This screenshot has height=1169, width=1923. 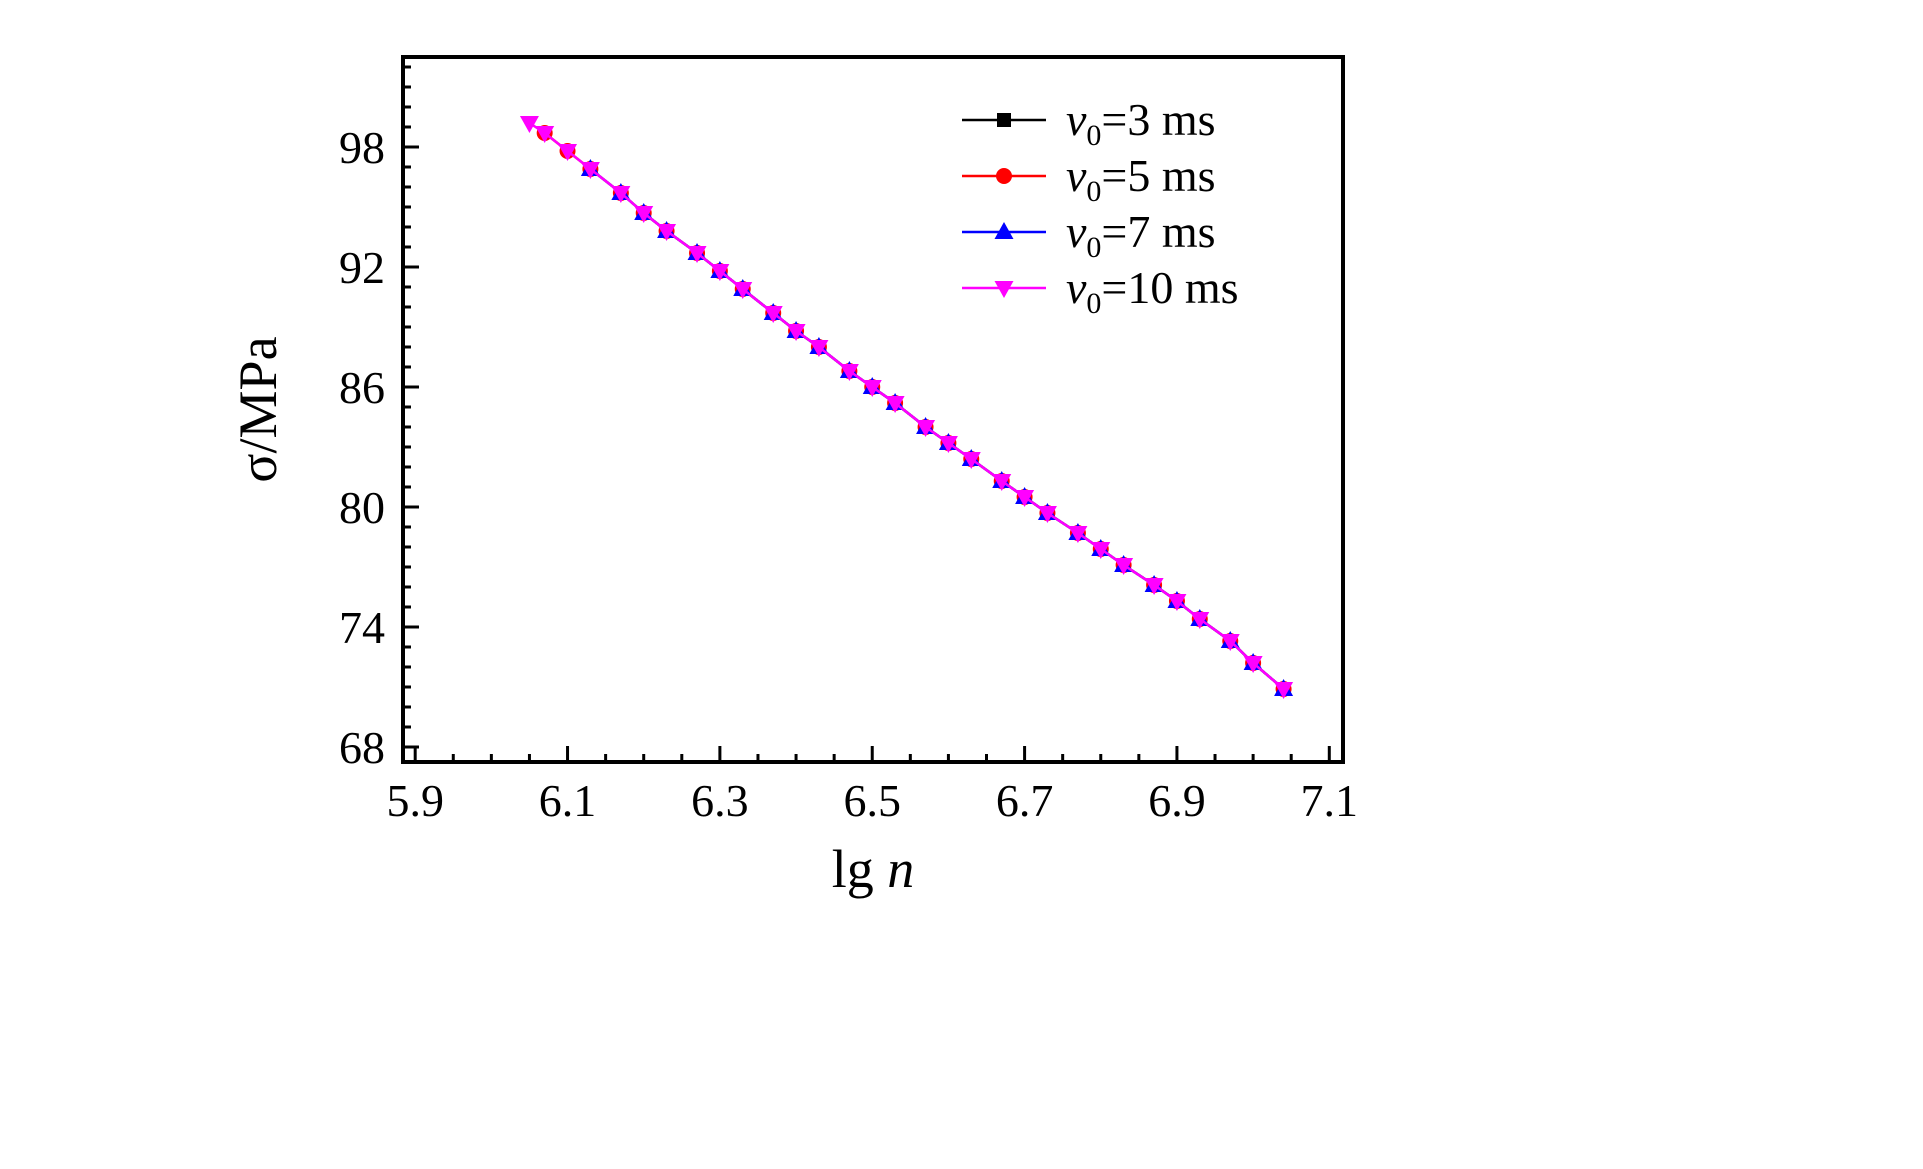 What do you see at coordinates (1004, 230) in the screenshot?
I see `legend-marker-triangle-up-icon` at bounding box center [1004, 230].